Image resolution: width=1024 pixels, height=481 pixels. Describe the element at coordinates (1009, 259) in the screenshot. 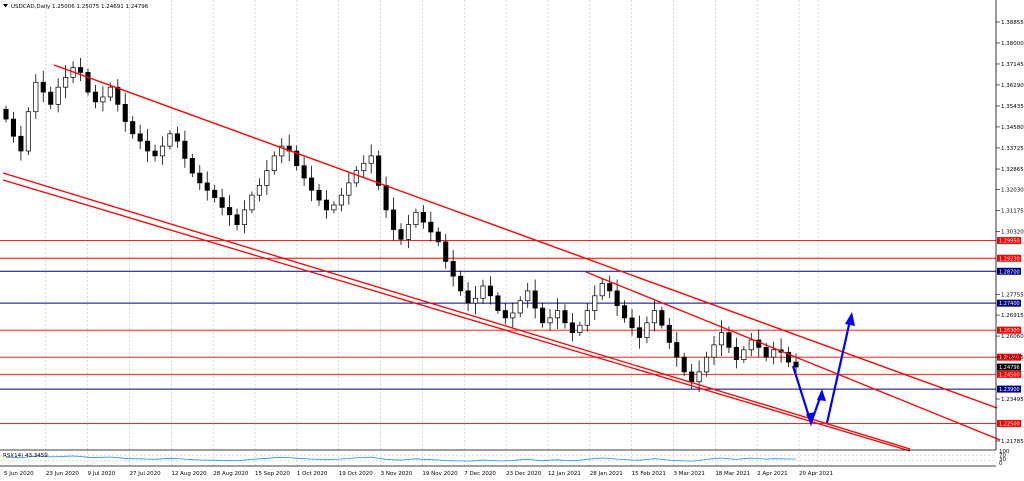

I see `price-level-tag-label: 1.29230` at that location.